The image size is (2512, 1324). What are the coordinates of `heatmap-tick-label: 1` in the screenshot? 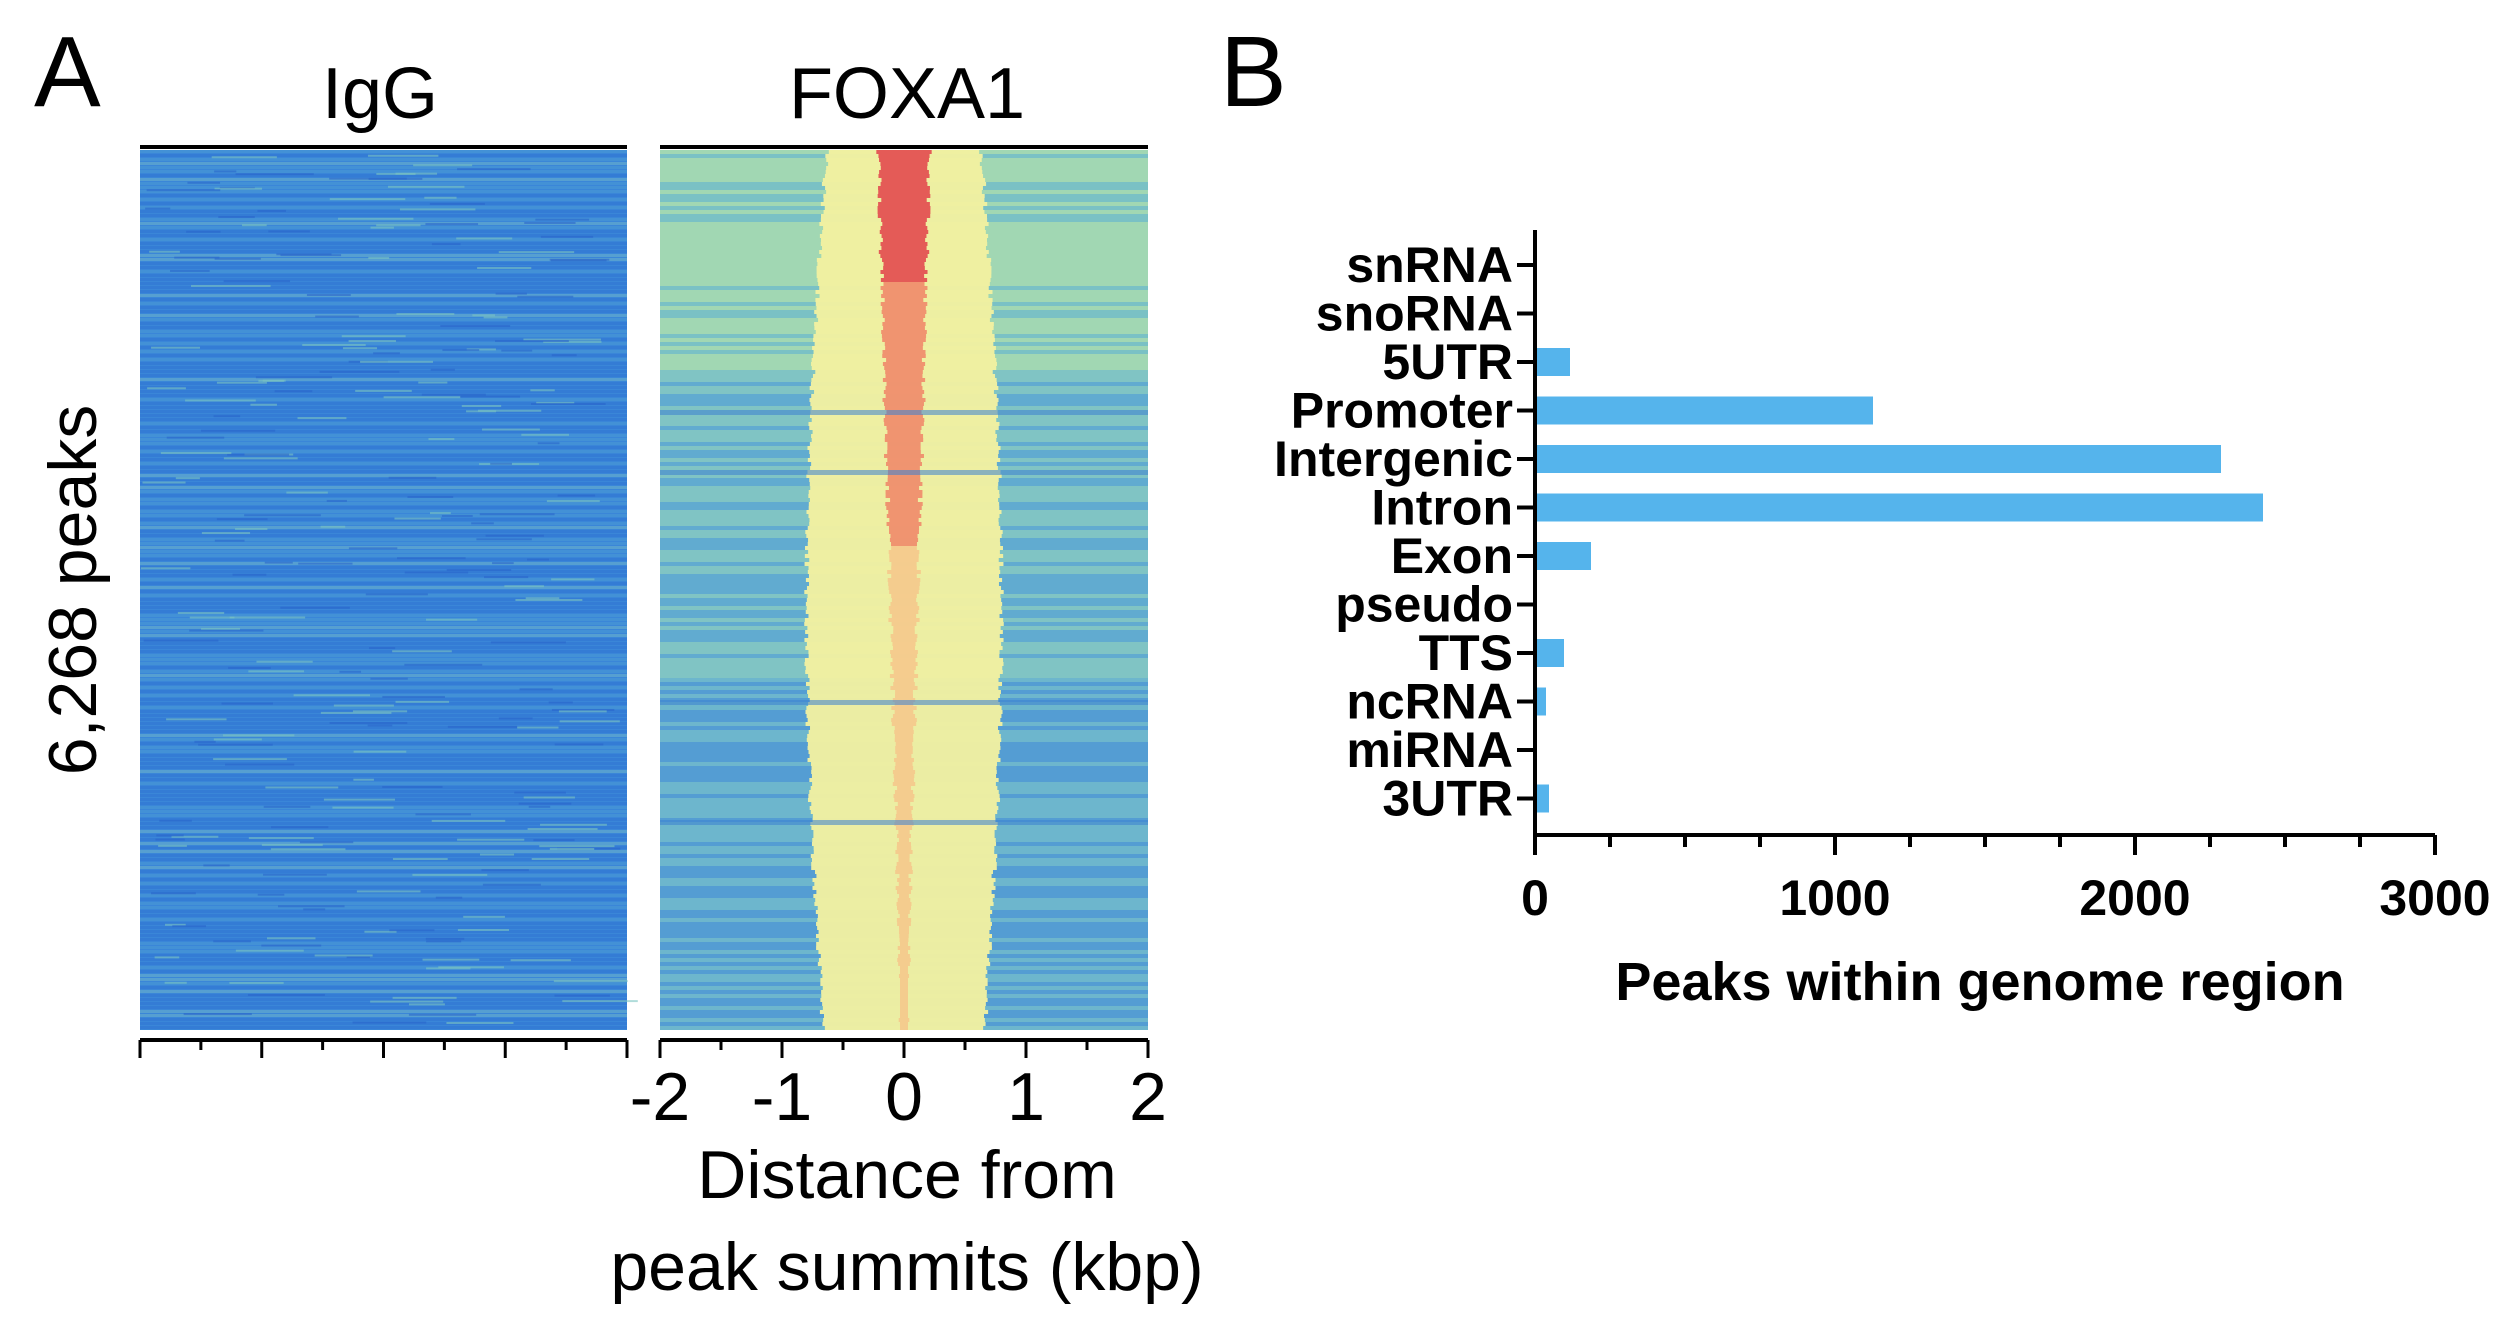 It's located at (1026, 1097).